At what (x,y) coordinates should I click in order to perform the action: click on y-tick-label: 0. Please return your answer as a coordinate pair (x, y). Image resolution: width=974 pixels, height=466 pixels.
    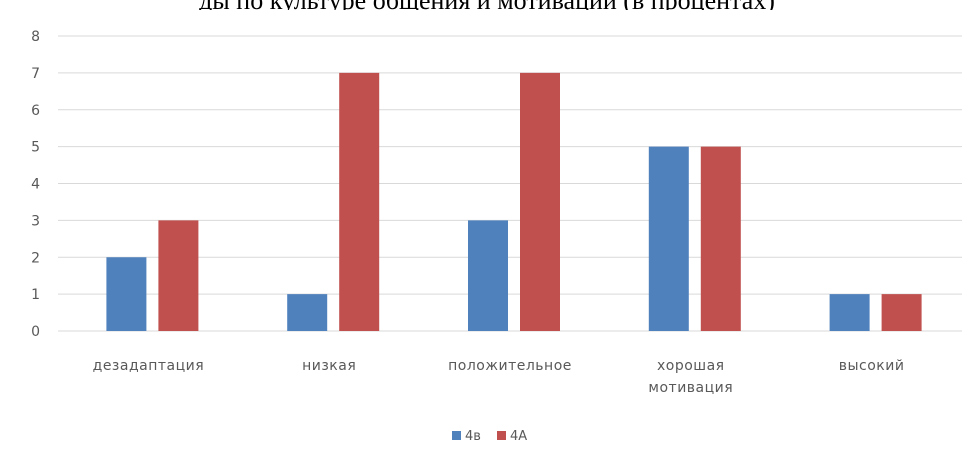
    Looking at the image, I should click on (35, 332).